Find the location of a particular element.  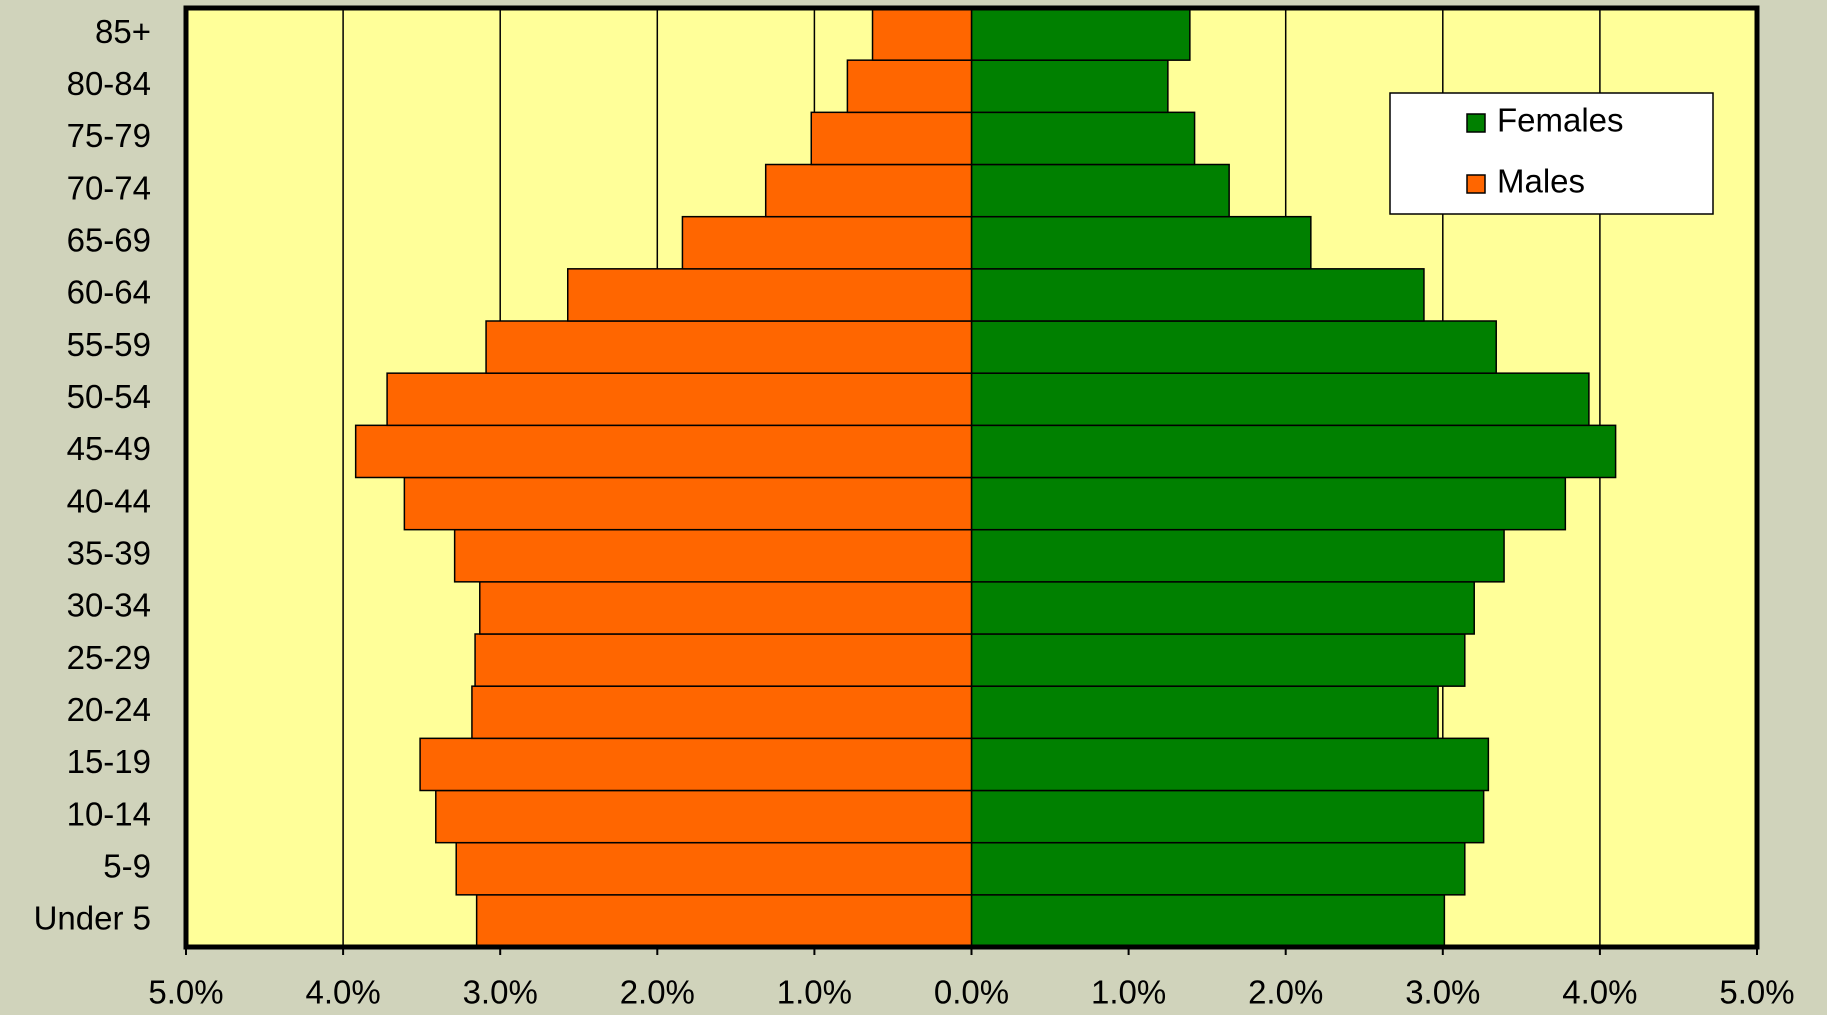

legend-box is located at coordinates (1551, 153).